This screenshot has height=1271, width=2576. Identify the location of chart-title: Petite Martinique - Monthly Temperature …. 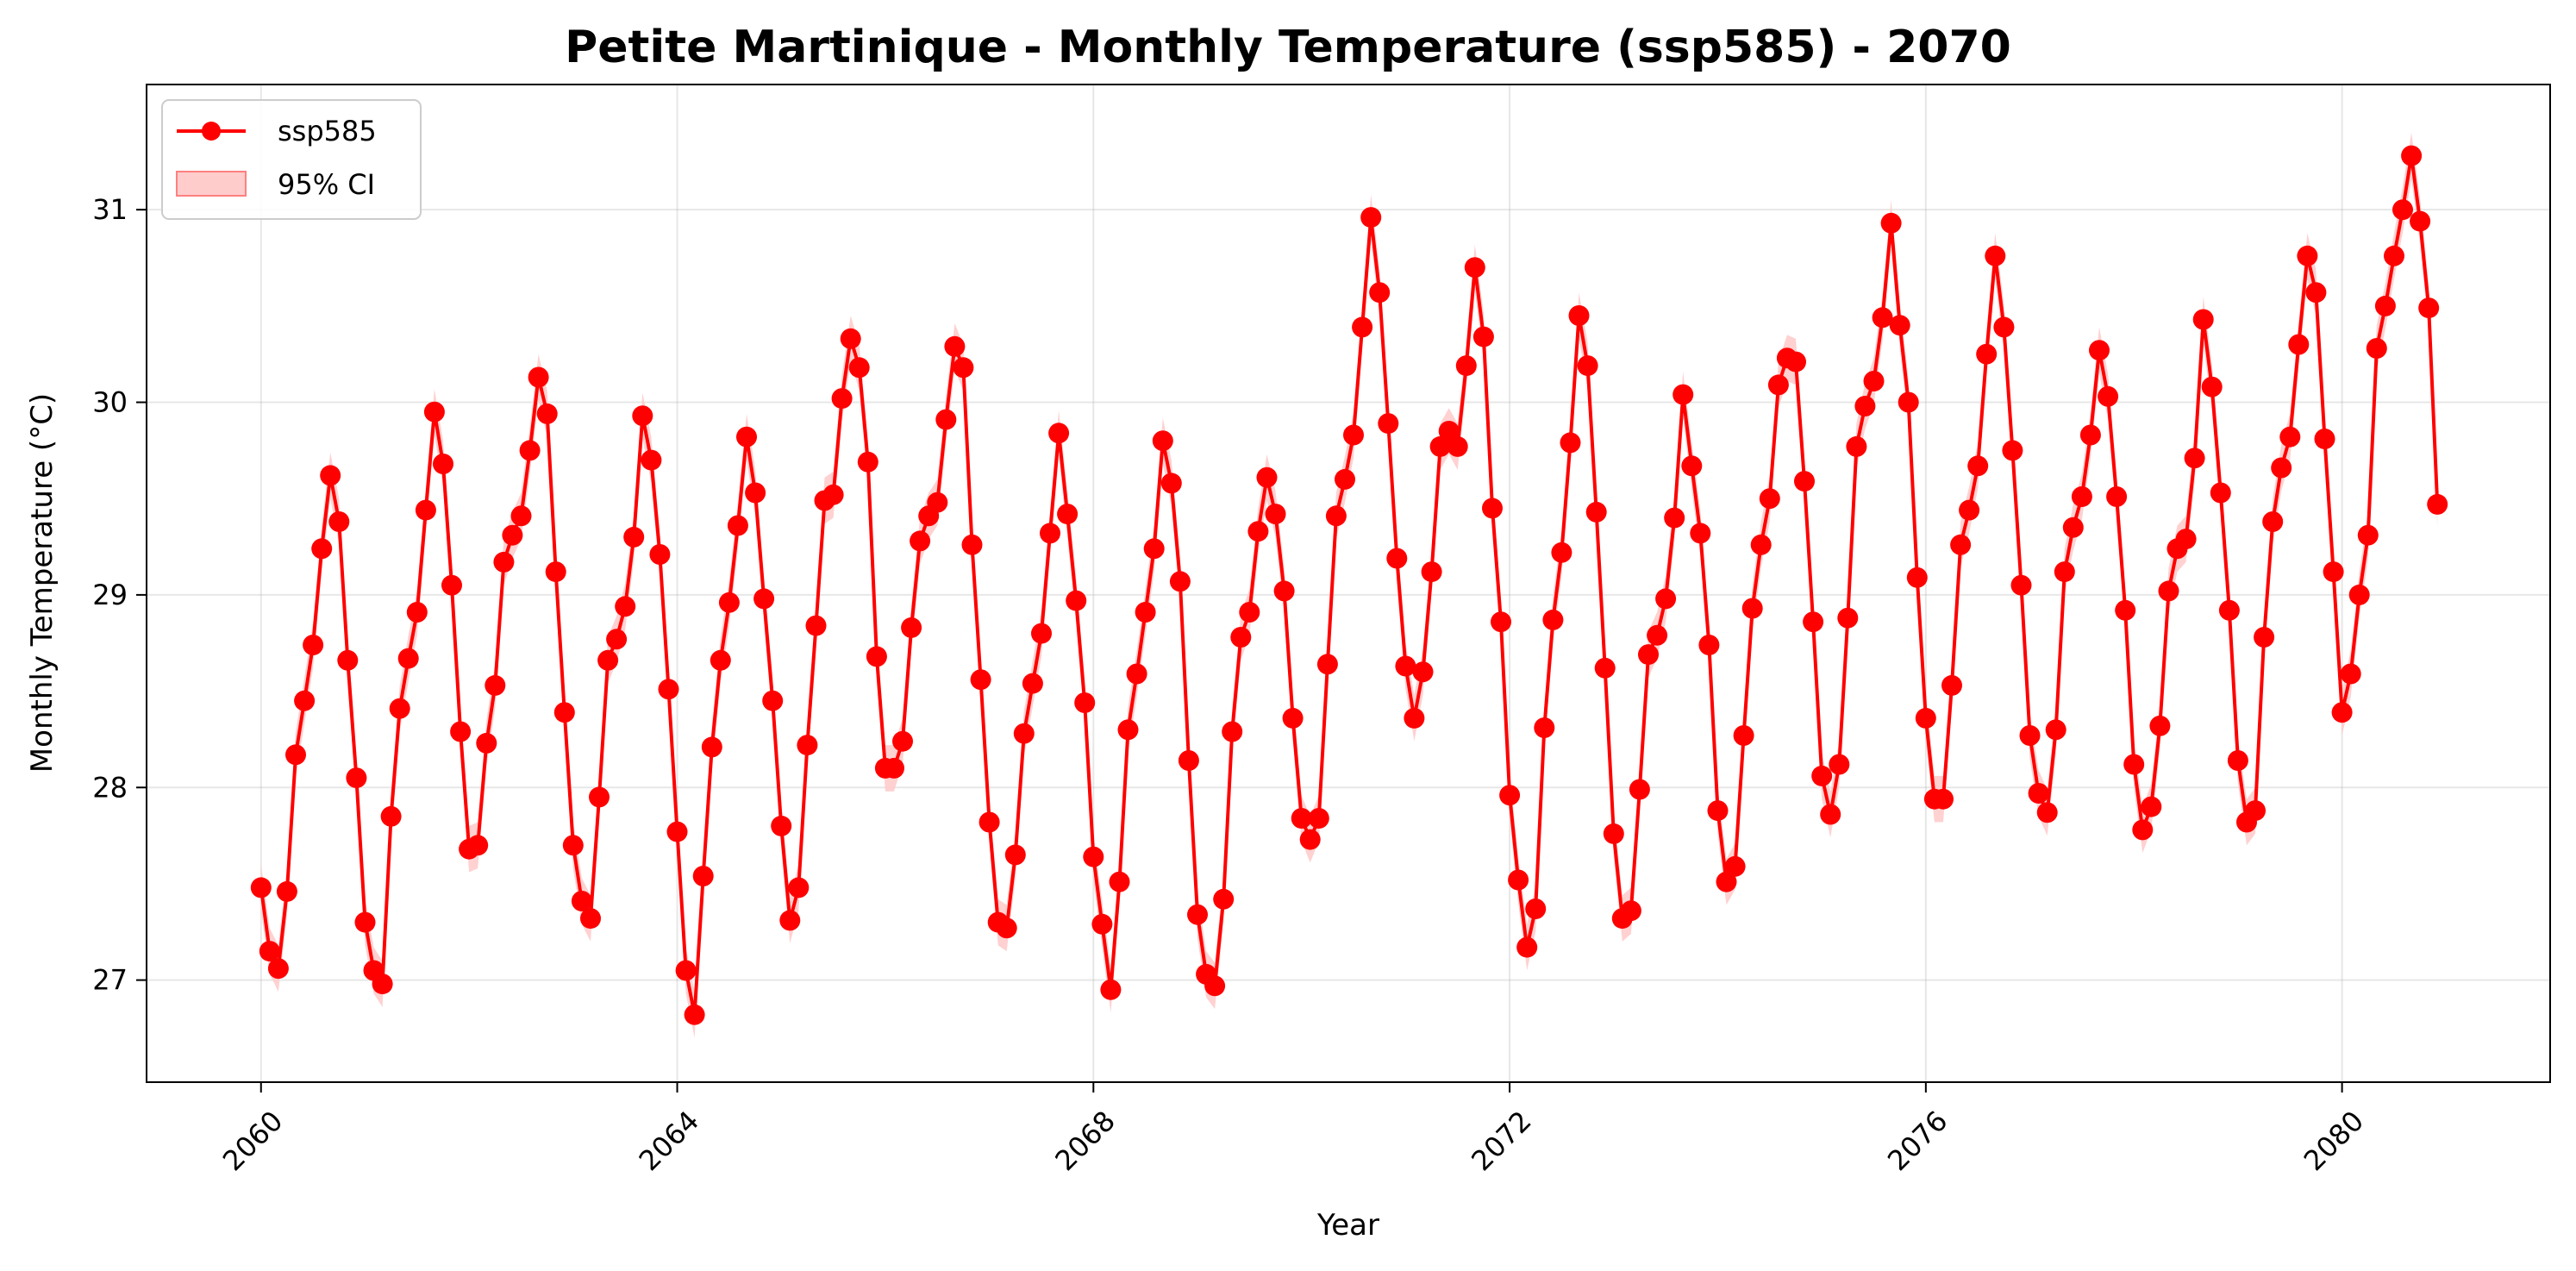
(1288, 47).